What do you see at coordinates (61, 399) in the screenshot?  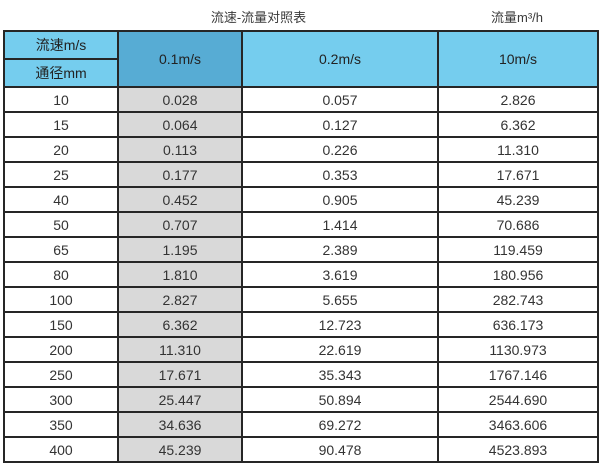 I see `diameter-cell: 300` at bounding box center [61, 399].